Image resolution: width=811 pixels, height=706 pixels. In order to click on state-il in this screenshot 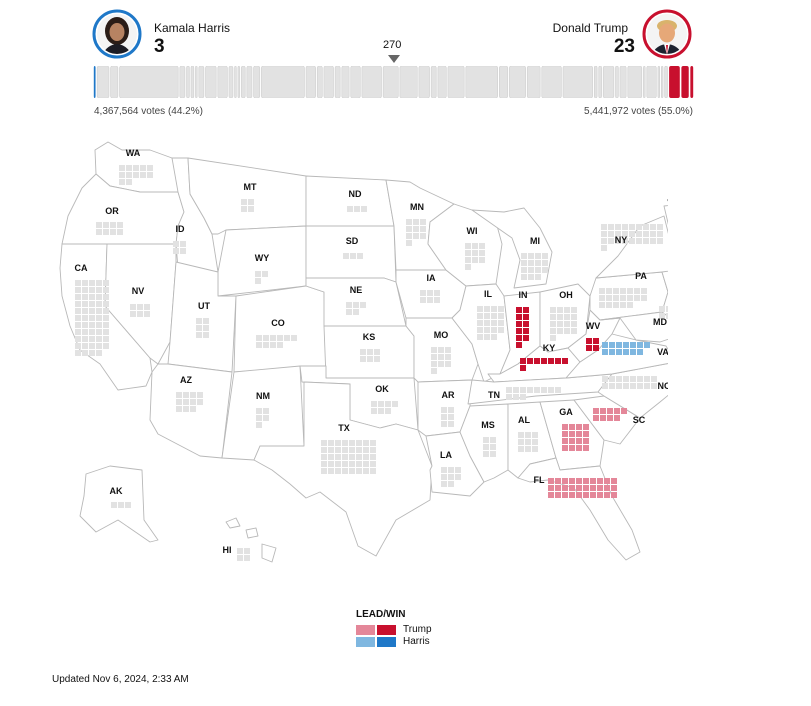, I will do `click(490, 323)`.